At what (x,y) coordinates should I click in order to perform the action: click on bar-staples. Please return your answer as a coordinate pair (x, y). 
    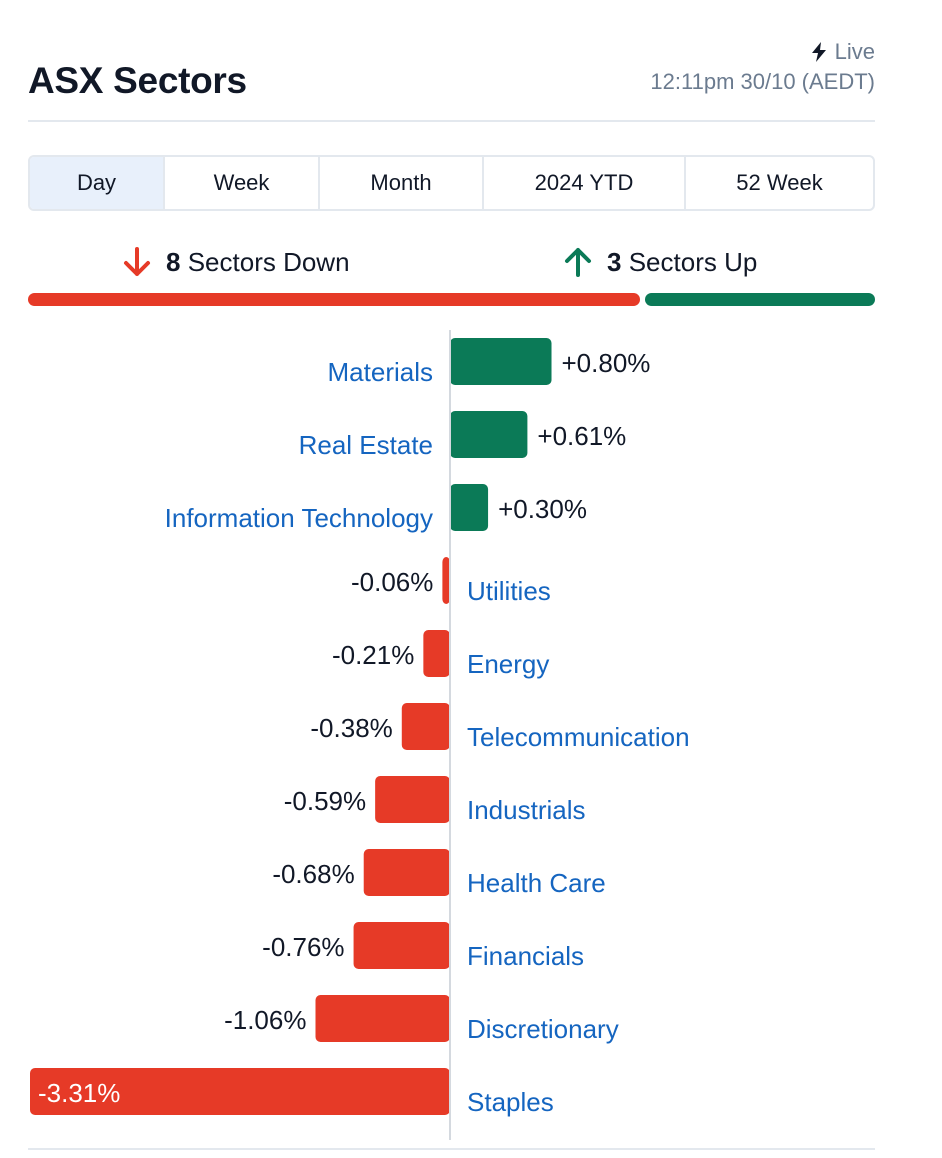
    Looking at the image, I should click on (240, 1091).